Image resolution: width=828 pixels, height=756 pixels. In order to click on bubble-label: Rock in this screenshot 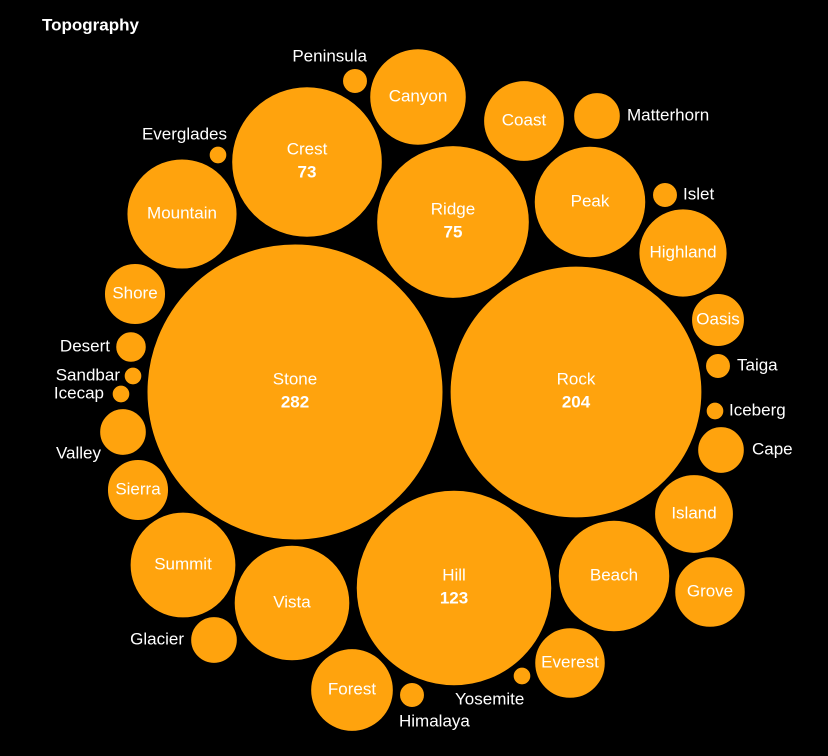, I will do `click(576, 378)`.